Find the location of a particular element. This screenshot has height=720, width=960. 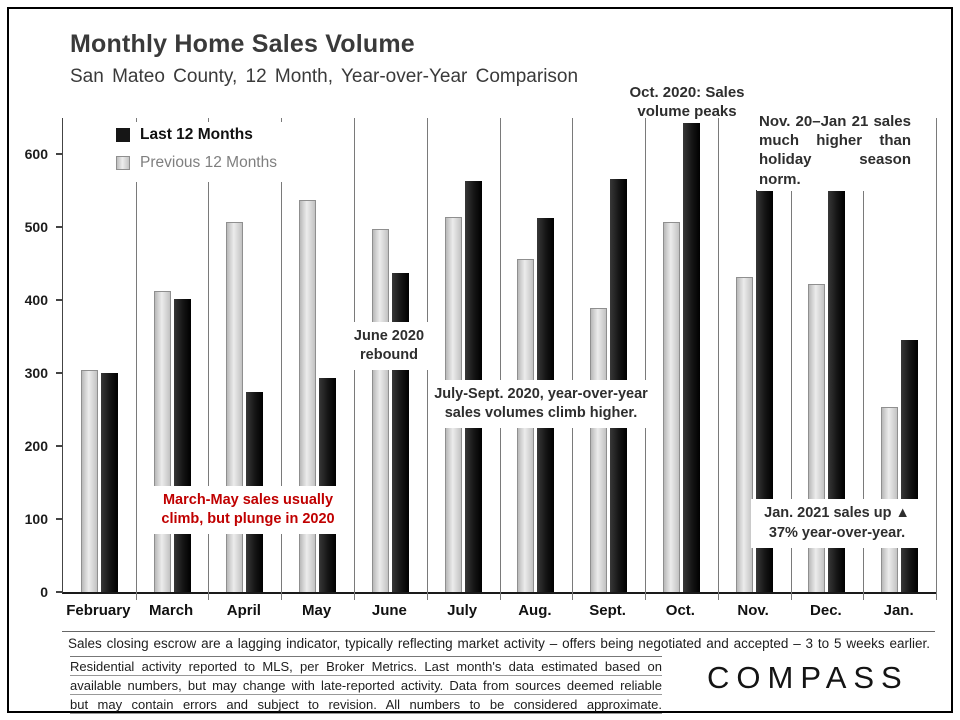

bar-group-nov is located at coordinates (754, 355).